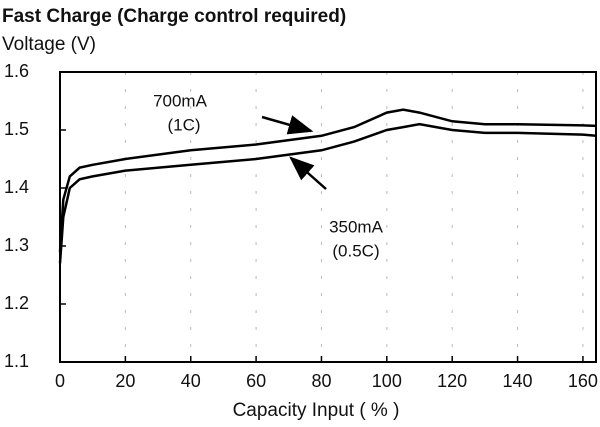 This screenshot has width=600, height=427. Describe the element at coordinates (256, 381) in the screenshot. I see `x-tick-label: 60` at that location.